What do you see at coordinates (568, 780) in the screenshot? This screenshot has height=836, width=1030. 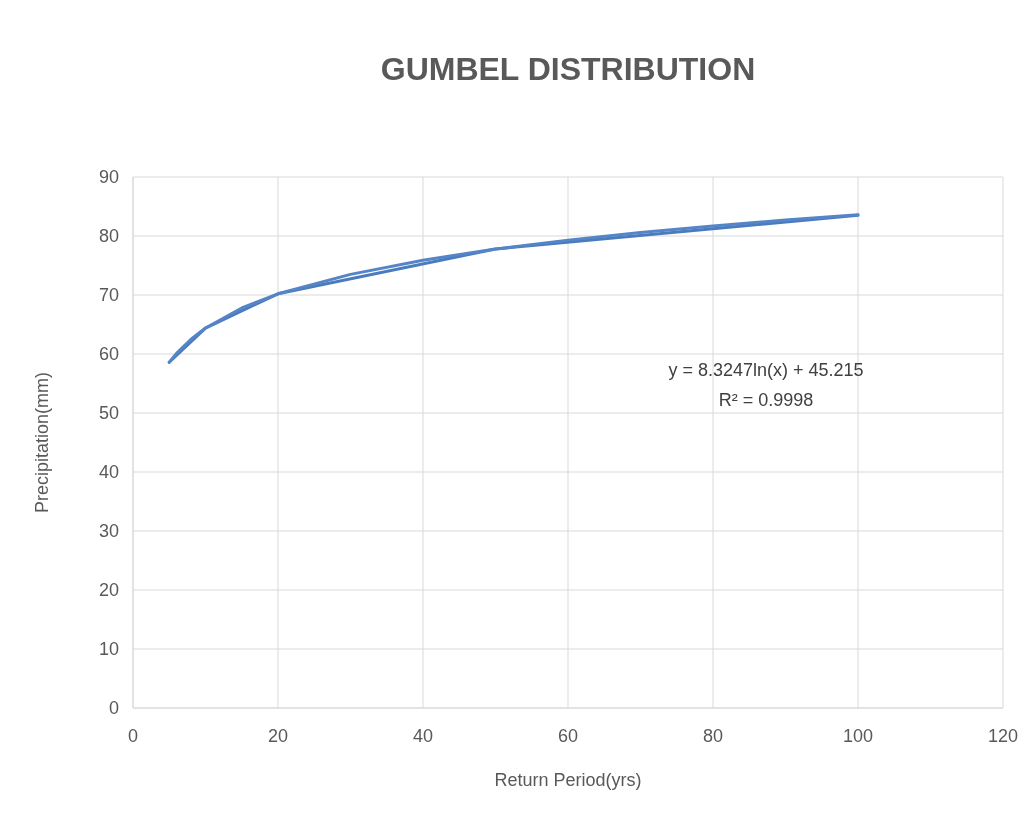 I see `x-axis-title: Return Period(yrs)` at bounding box center [568, 780].